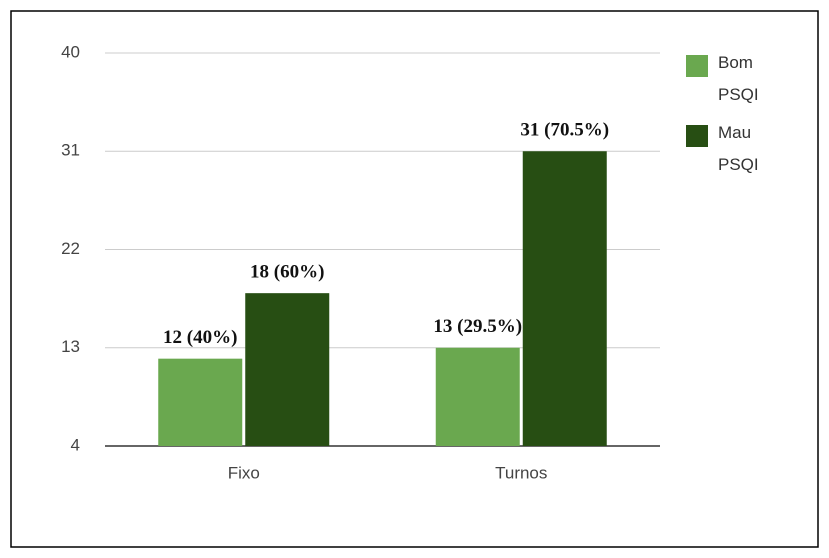 This screenshot has width=829, height=558. I want to click on value-label: 18 (60%), so click(287, 272).